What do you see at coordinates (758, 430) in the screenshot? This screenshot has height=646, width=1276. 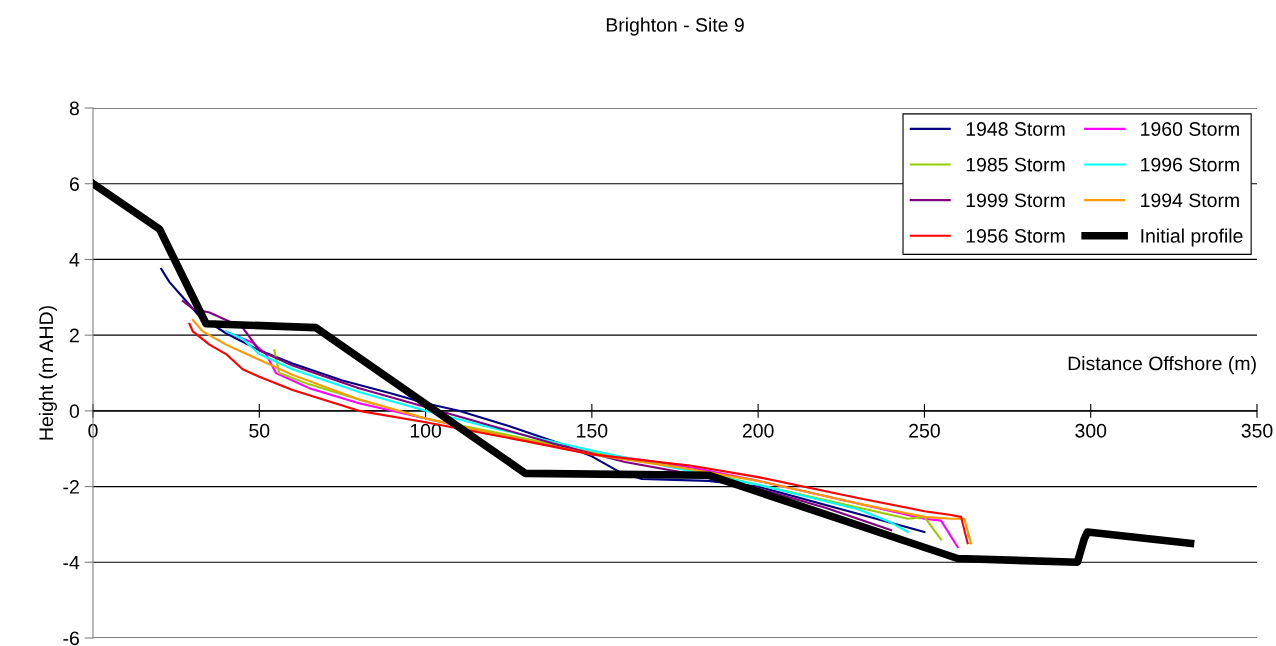 I see `x-tick-label: 200` at bounding box center [758, 430].